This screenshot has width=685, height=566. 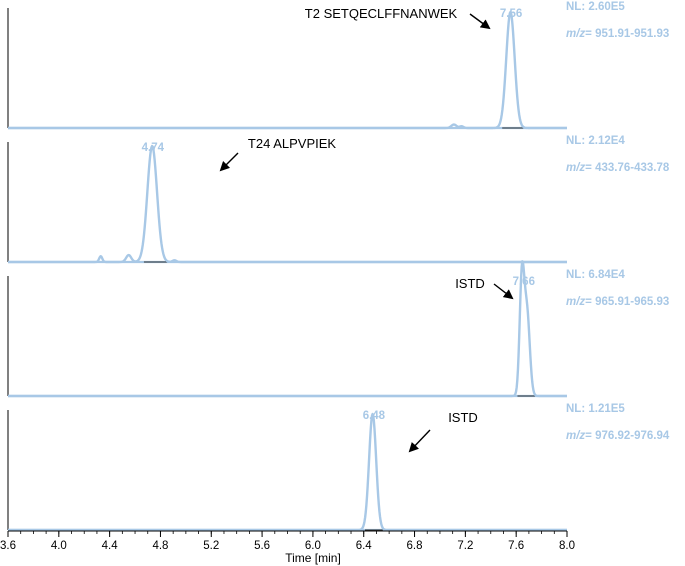 I want to click on normalization-level-label: NL: 2.12E4, so click(x=595, y=141).